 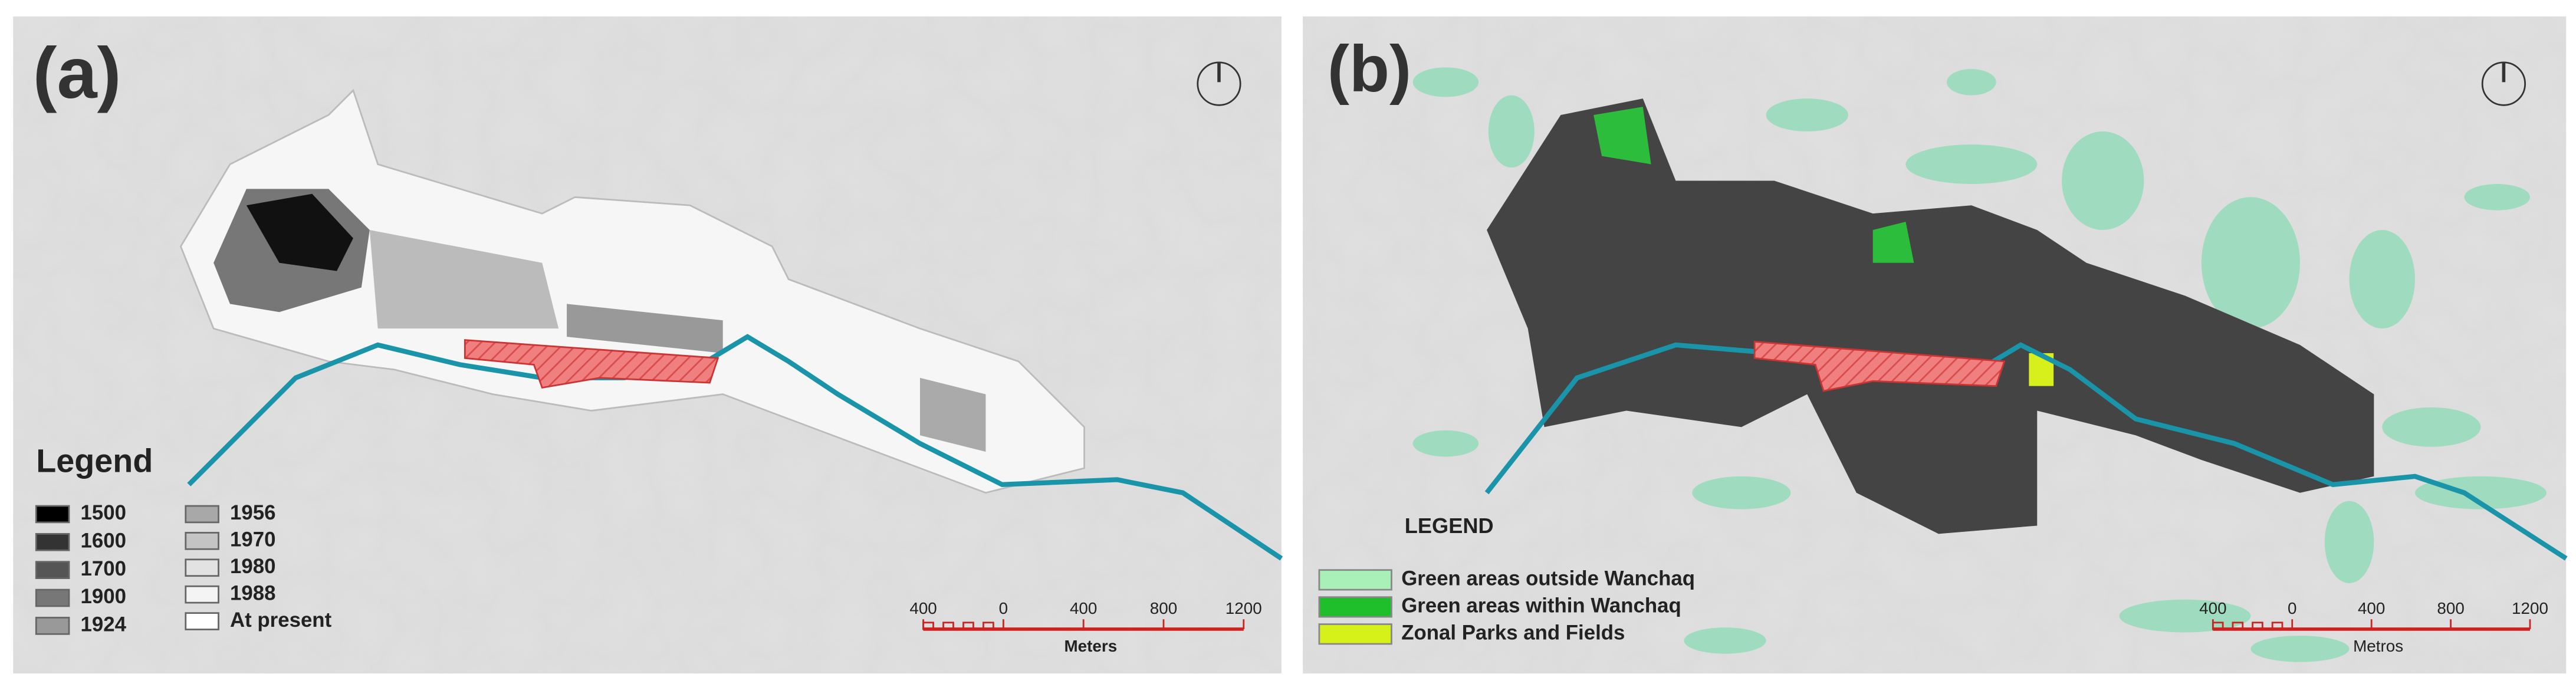 What do you see at coordinates (1449, 526) in the screenshot?
I see `legend-title: LEGEND` at bounding box center [1449, 526].